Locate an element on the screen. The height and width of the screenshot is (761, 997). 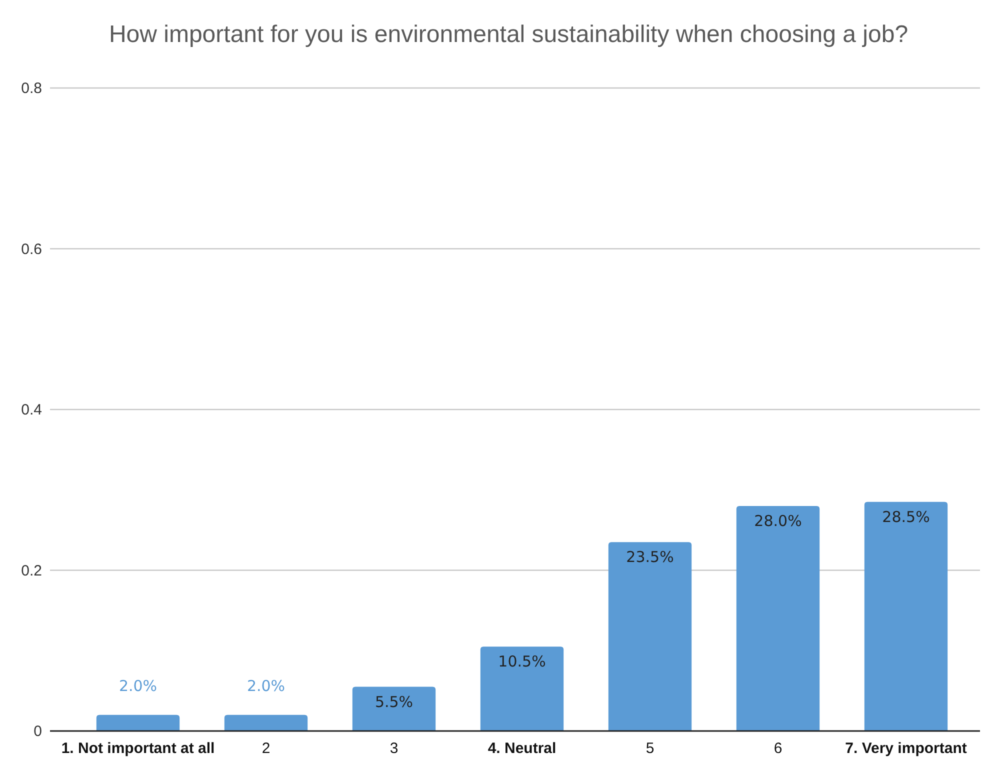
x-tick-label: 3 is located at coordinates (394, 748).